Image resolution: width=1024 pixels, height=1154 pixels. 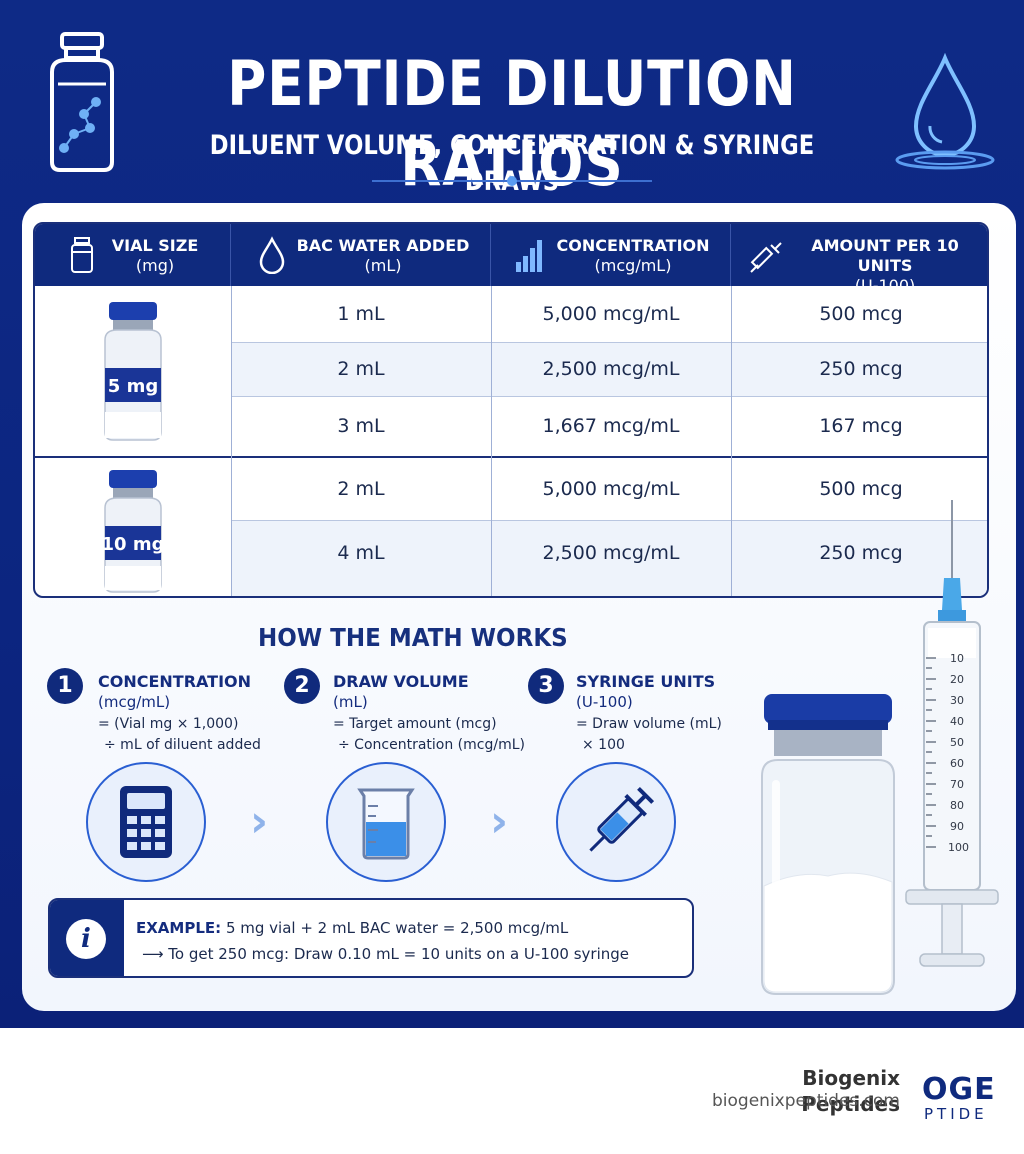 I want to click on column-header-label: AMOUNT PER 10 UNITS, so click(x=885, y=255).